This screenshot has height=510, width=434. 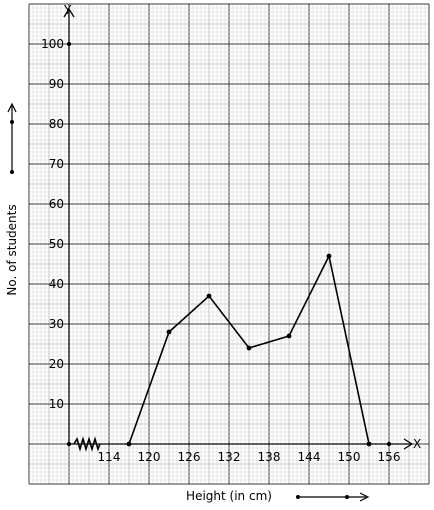 I want to click on x-axis-title: Height (in cm), so click(x=229, y=496).